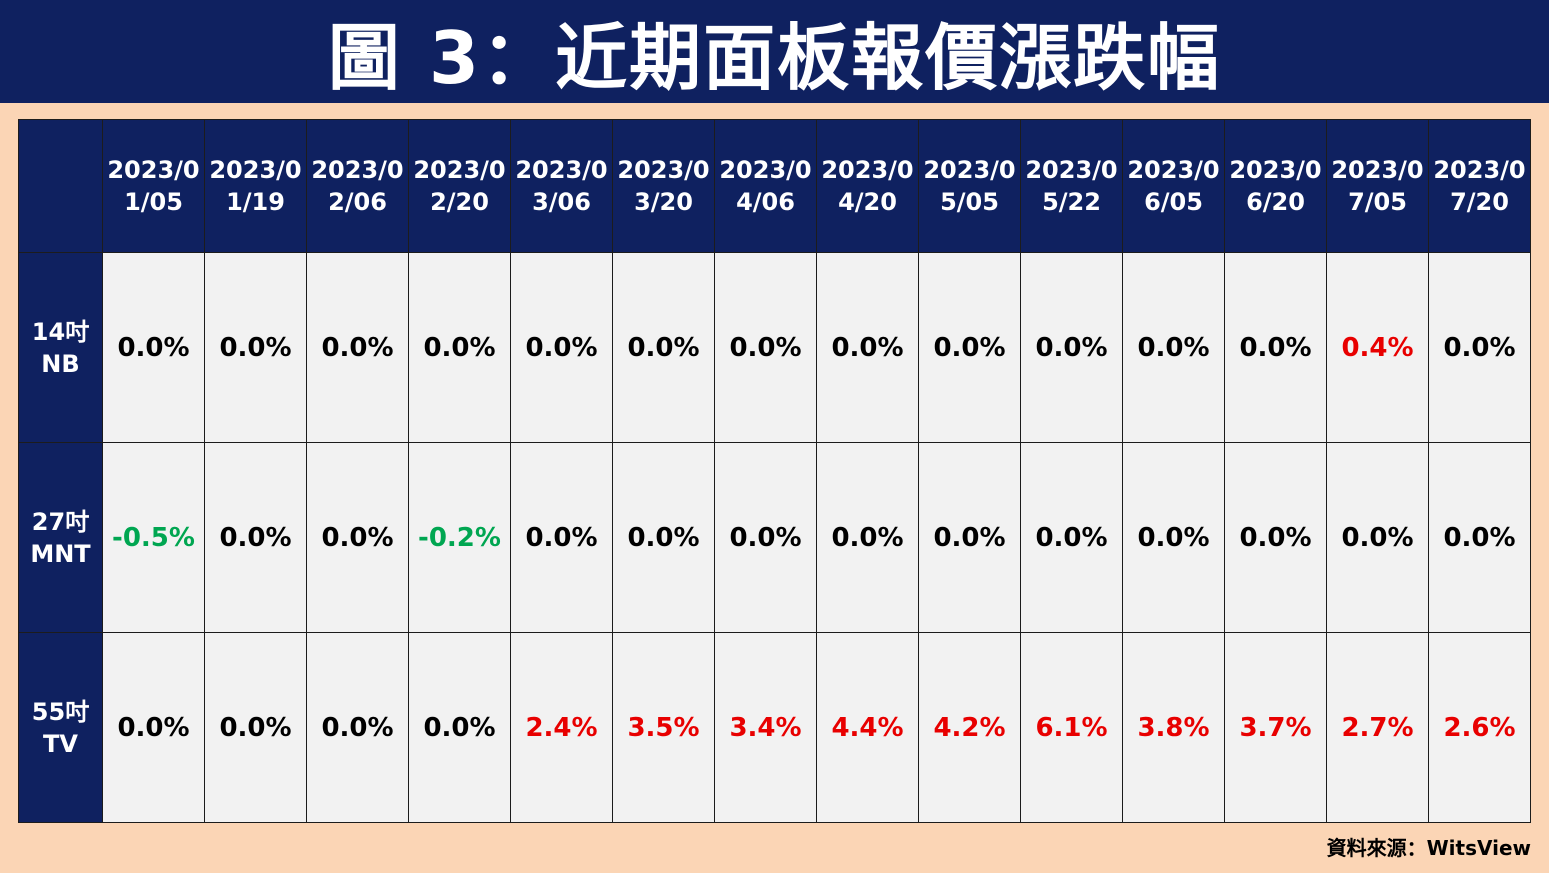 The image size is (1549, 873). I want to click on column-header-date: 2023/0 6/20, so click(1275, 186).